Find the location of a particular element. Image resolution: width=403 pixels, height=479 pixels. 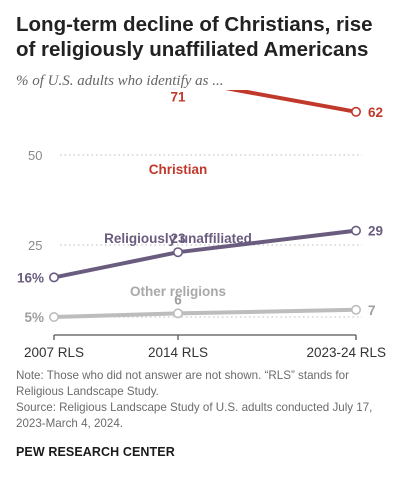

series-name-2: Other religions is located at coordinates (178, 291).